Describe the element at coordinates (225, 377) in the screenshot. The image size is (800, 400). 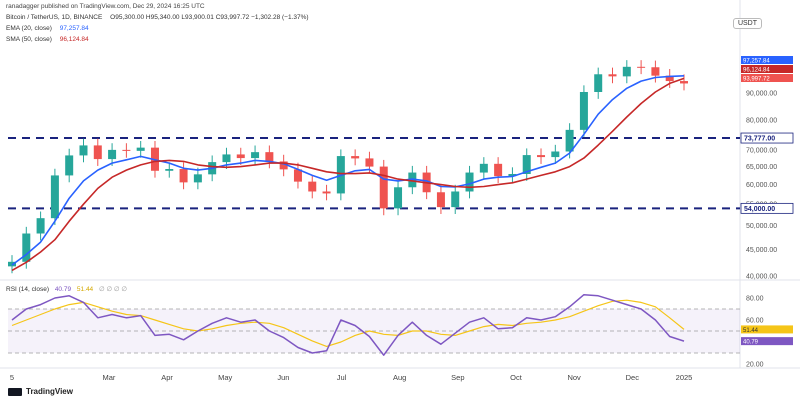
I see `time-tick-label: May` at that location.